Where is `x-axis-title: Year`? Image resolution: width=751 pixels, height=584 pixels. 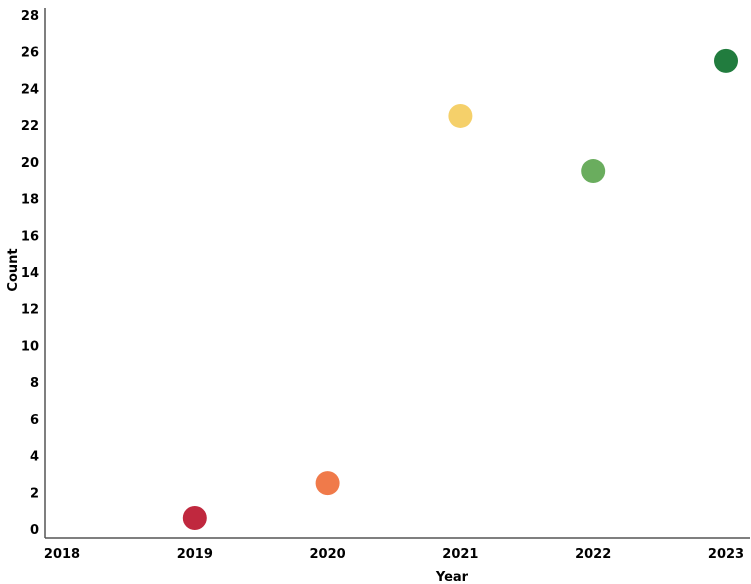 x-axis-title: Year is located at coordinates (452, 577).